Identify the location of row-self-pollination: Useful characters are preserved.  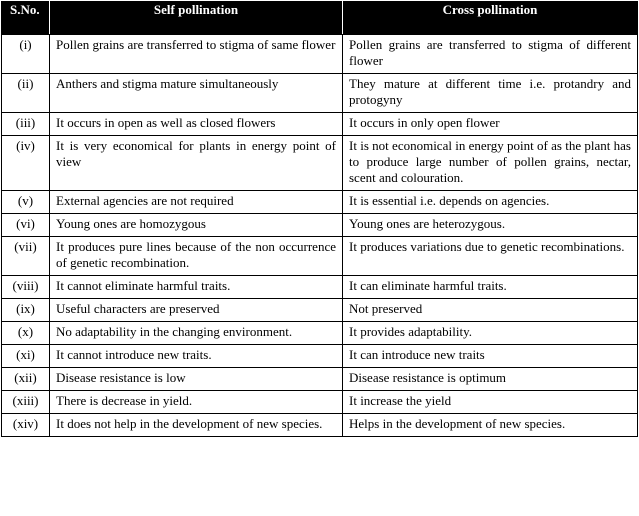
(196, 310).